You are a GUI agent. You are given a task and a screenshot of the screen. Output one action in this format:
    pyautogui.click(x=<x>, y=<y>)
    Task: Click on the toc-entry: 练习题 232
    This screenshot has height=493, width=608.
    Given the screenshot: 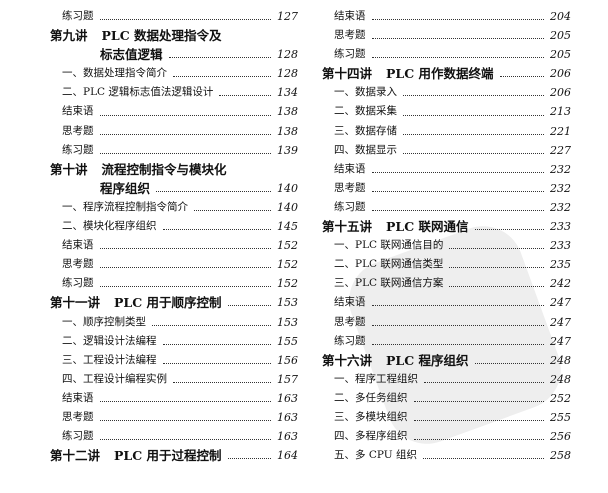 What is the action you would take?
    pyautogui.click(x=446, y=207)
    